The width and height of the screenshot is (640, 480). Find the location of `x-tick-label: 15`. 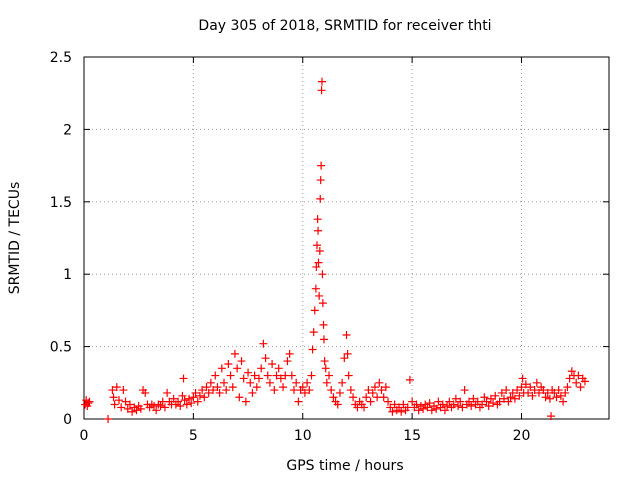

x-tick-label: 15 is located at coordinates (412, 436).